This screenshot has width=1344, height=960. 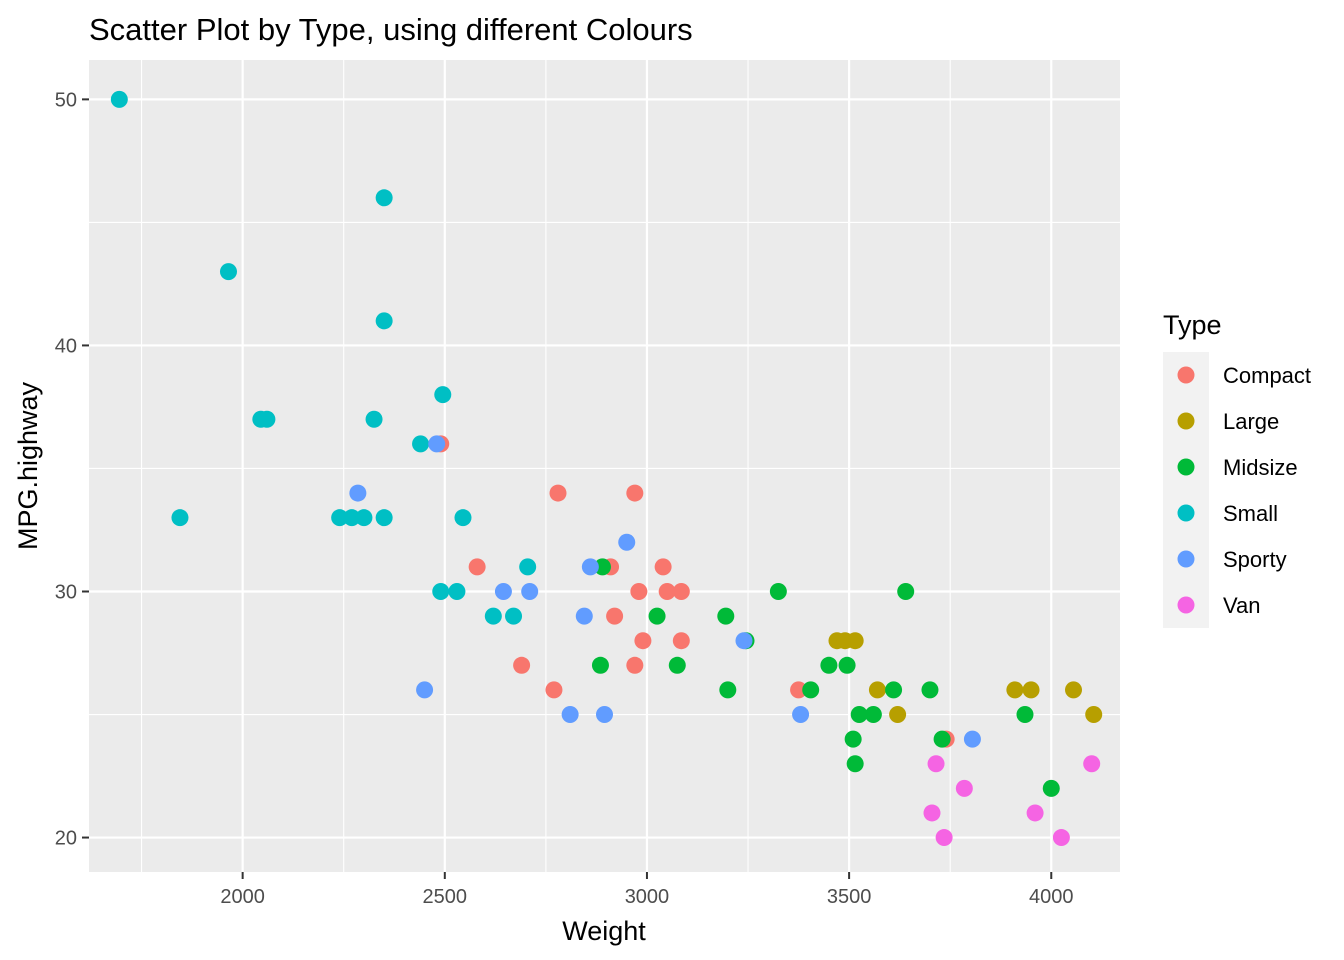 What do you see at coordinates (66, 346) in the screenshot?
I see `y-tick-label: 40` at bounding box center [66, 346].